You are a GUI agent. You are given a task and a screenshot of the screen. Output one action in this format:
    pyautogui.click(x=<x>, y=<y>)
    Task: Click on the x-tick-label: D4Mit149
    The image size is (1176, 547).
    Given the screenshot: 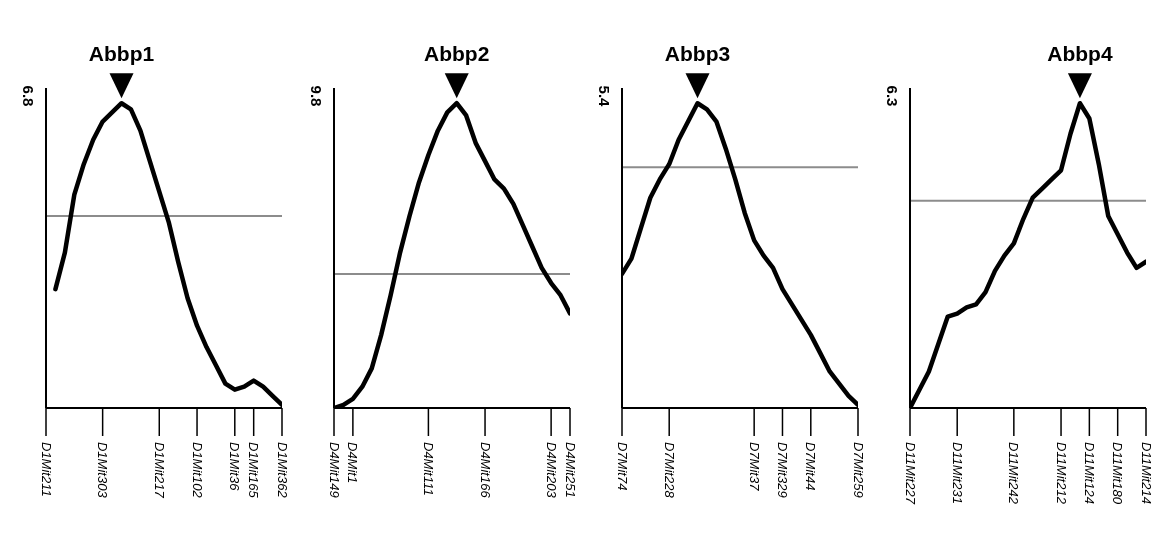 What is the action you would take?
    pyautogui.click(x=334, y=470)
    